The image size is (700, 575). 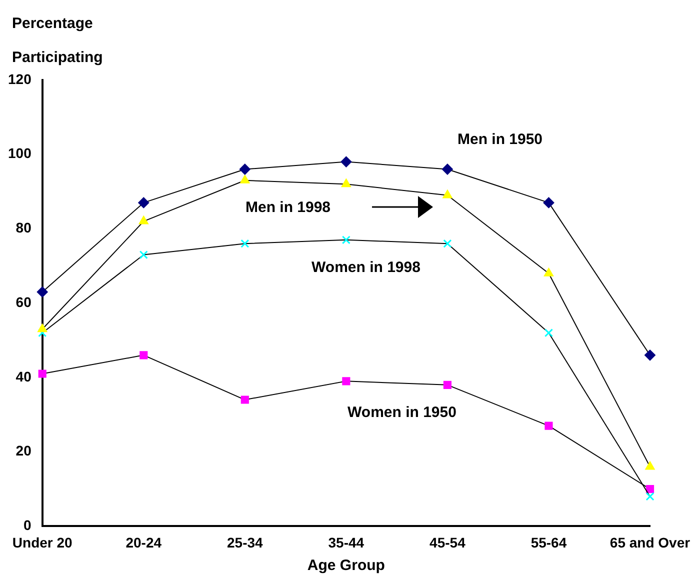 What do you see at coordinates (346, 565) in the screenshot?
I see `x-axis-title: Age Group` at bounding box center [346, 565].